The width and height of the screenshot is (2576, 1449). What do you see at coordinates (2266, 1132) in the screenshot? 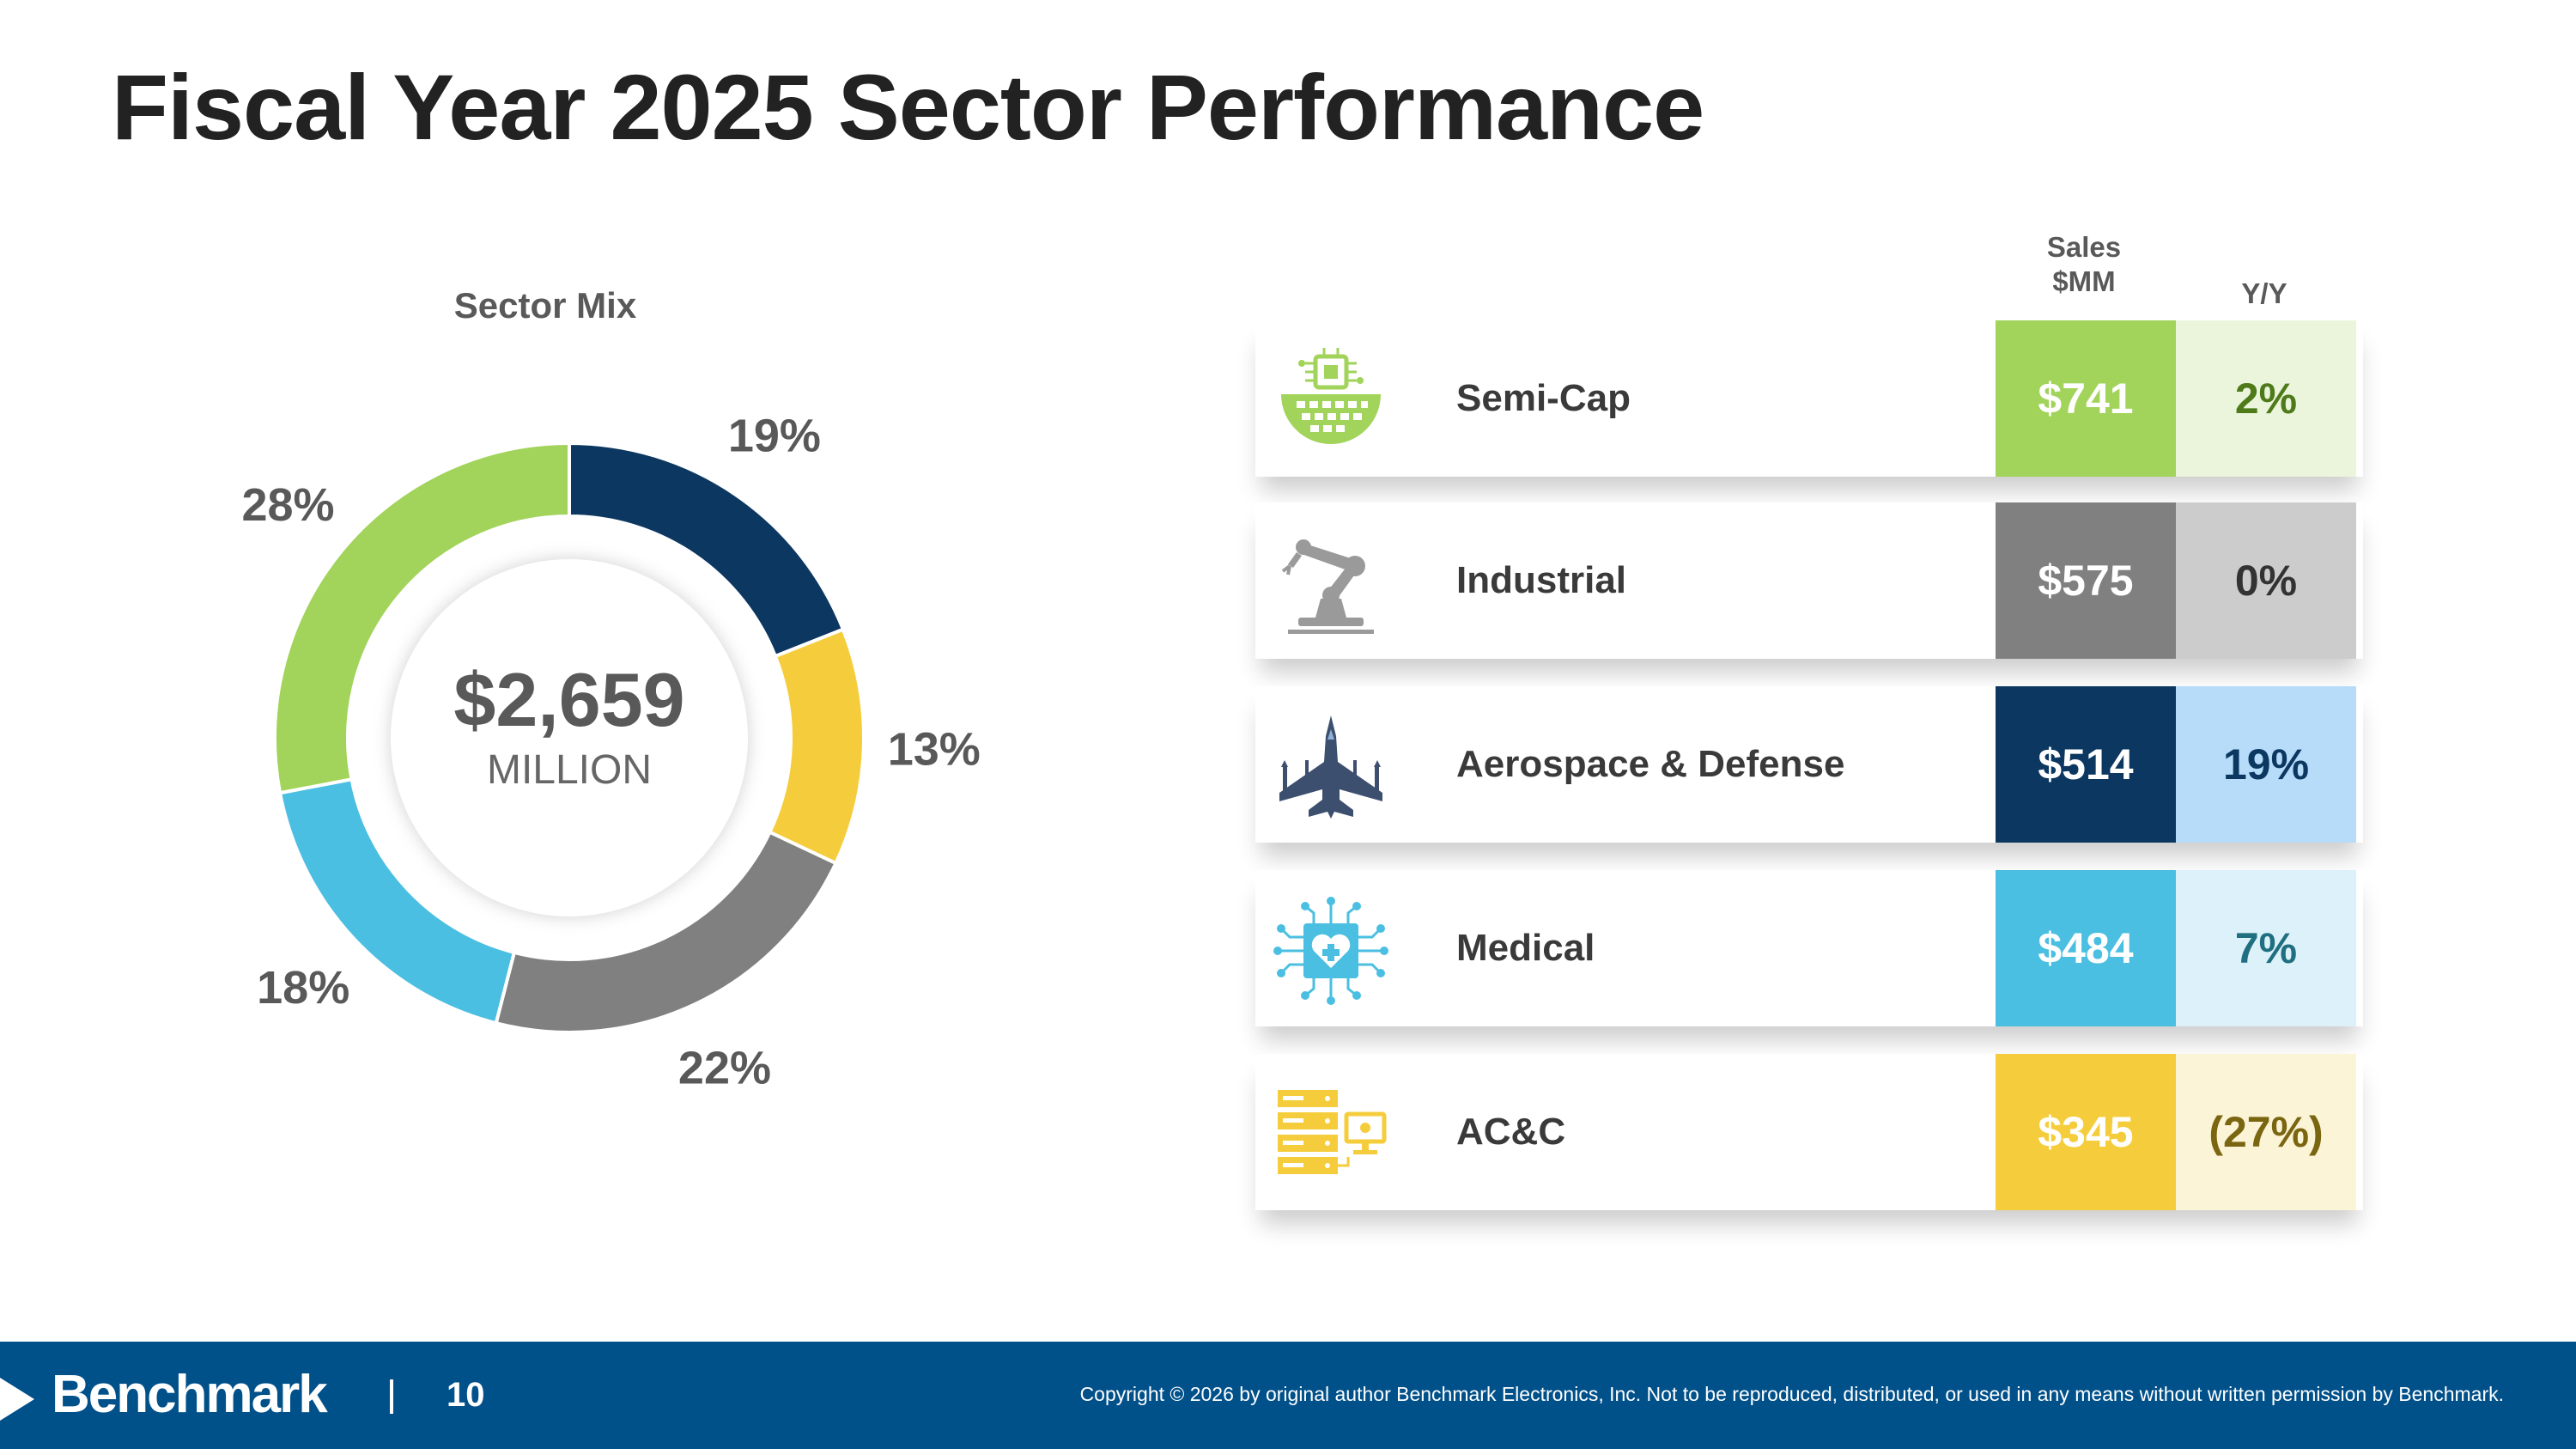
I see `sector-yoy-value: (27%)` at bounding box center [2266, 1132].